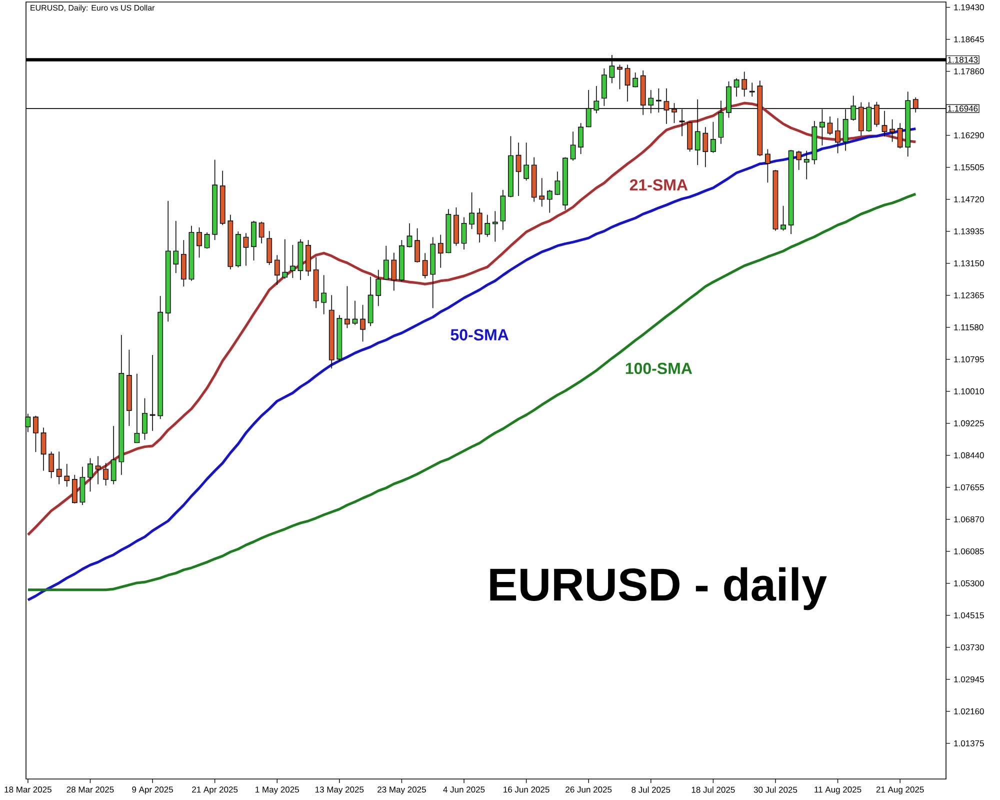  What do you see at coordinates (215, 790) in the screenshot?
I see `x-tick-label: 21 Apr 2025` at bounding box center [215, 790].